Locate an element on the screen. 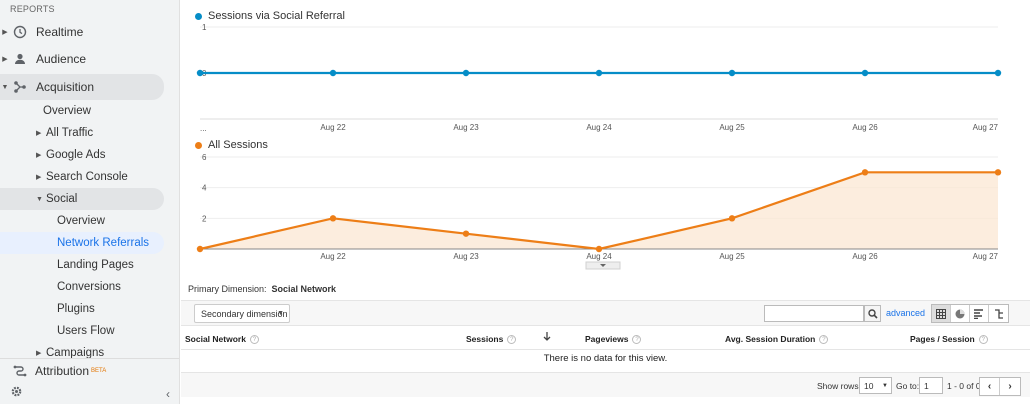  sidebar-item-audience: ▶ Audience is located at coordinates (82, 59).